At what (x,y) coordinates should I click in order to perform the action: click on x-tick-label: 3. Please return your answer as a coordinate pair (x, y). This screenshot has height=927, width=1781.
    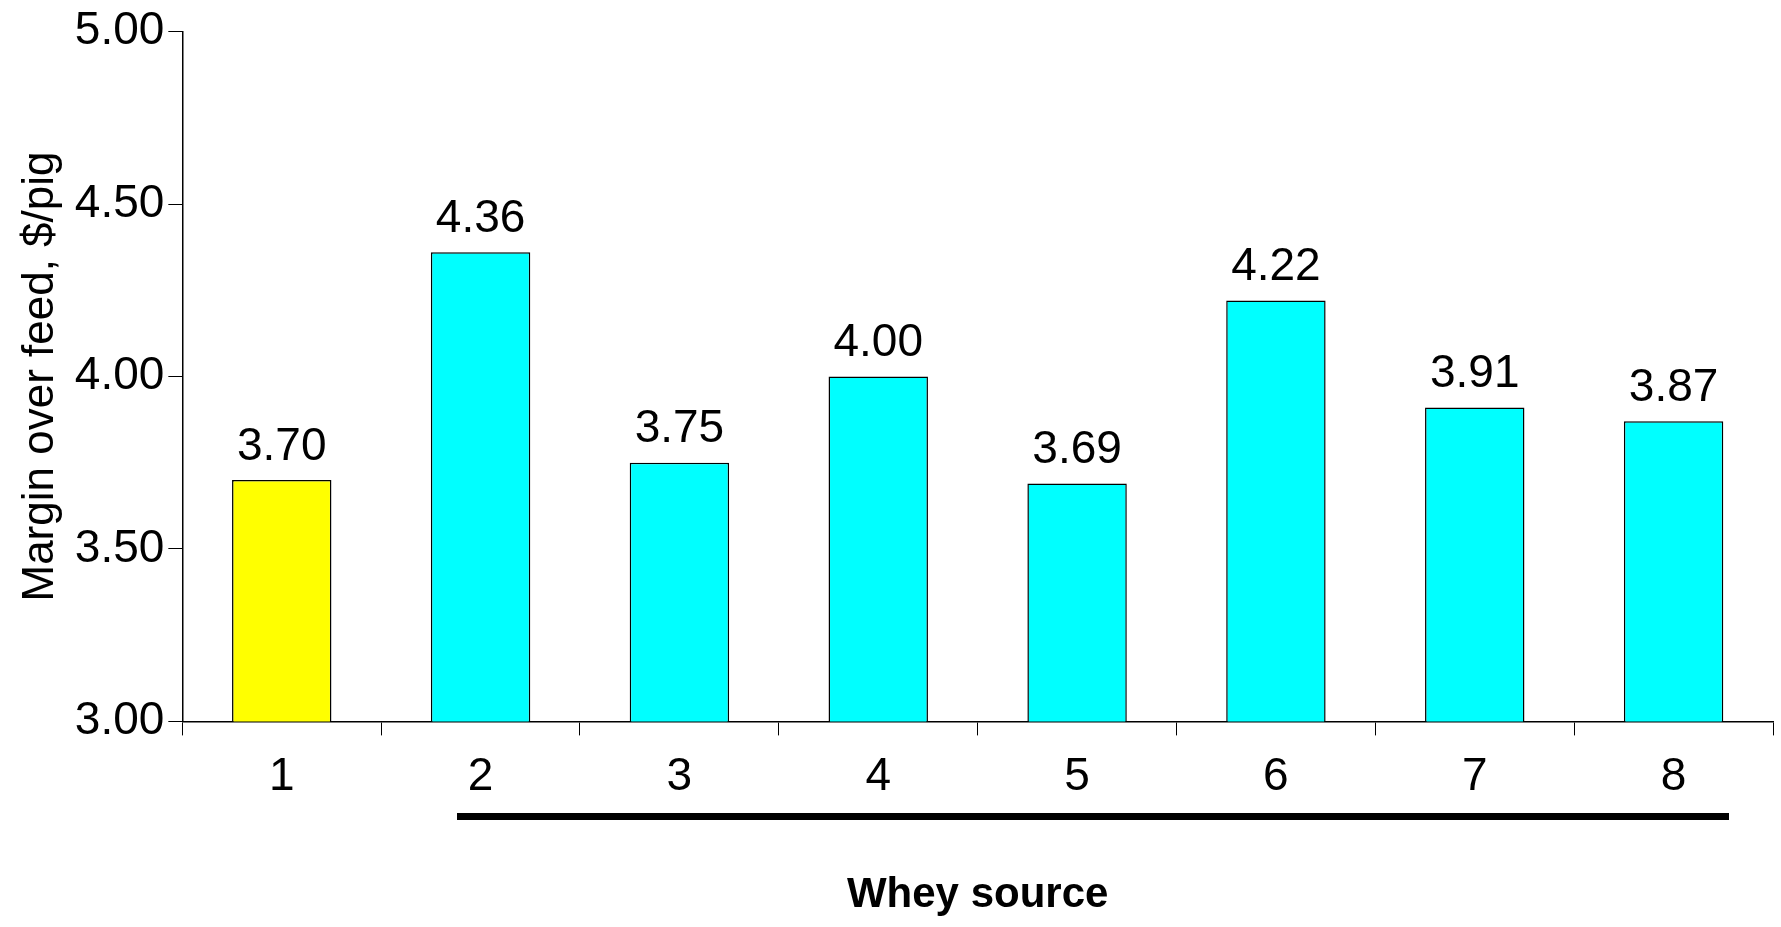
    Looking at the image, I should click on (679, 773).